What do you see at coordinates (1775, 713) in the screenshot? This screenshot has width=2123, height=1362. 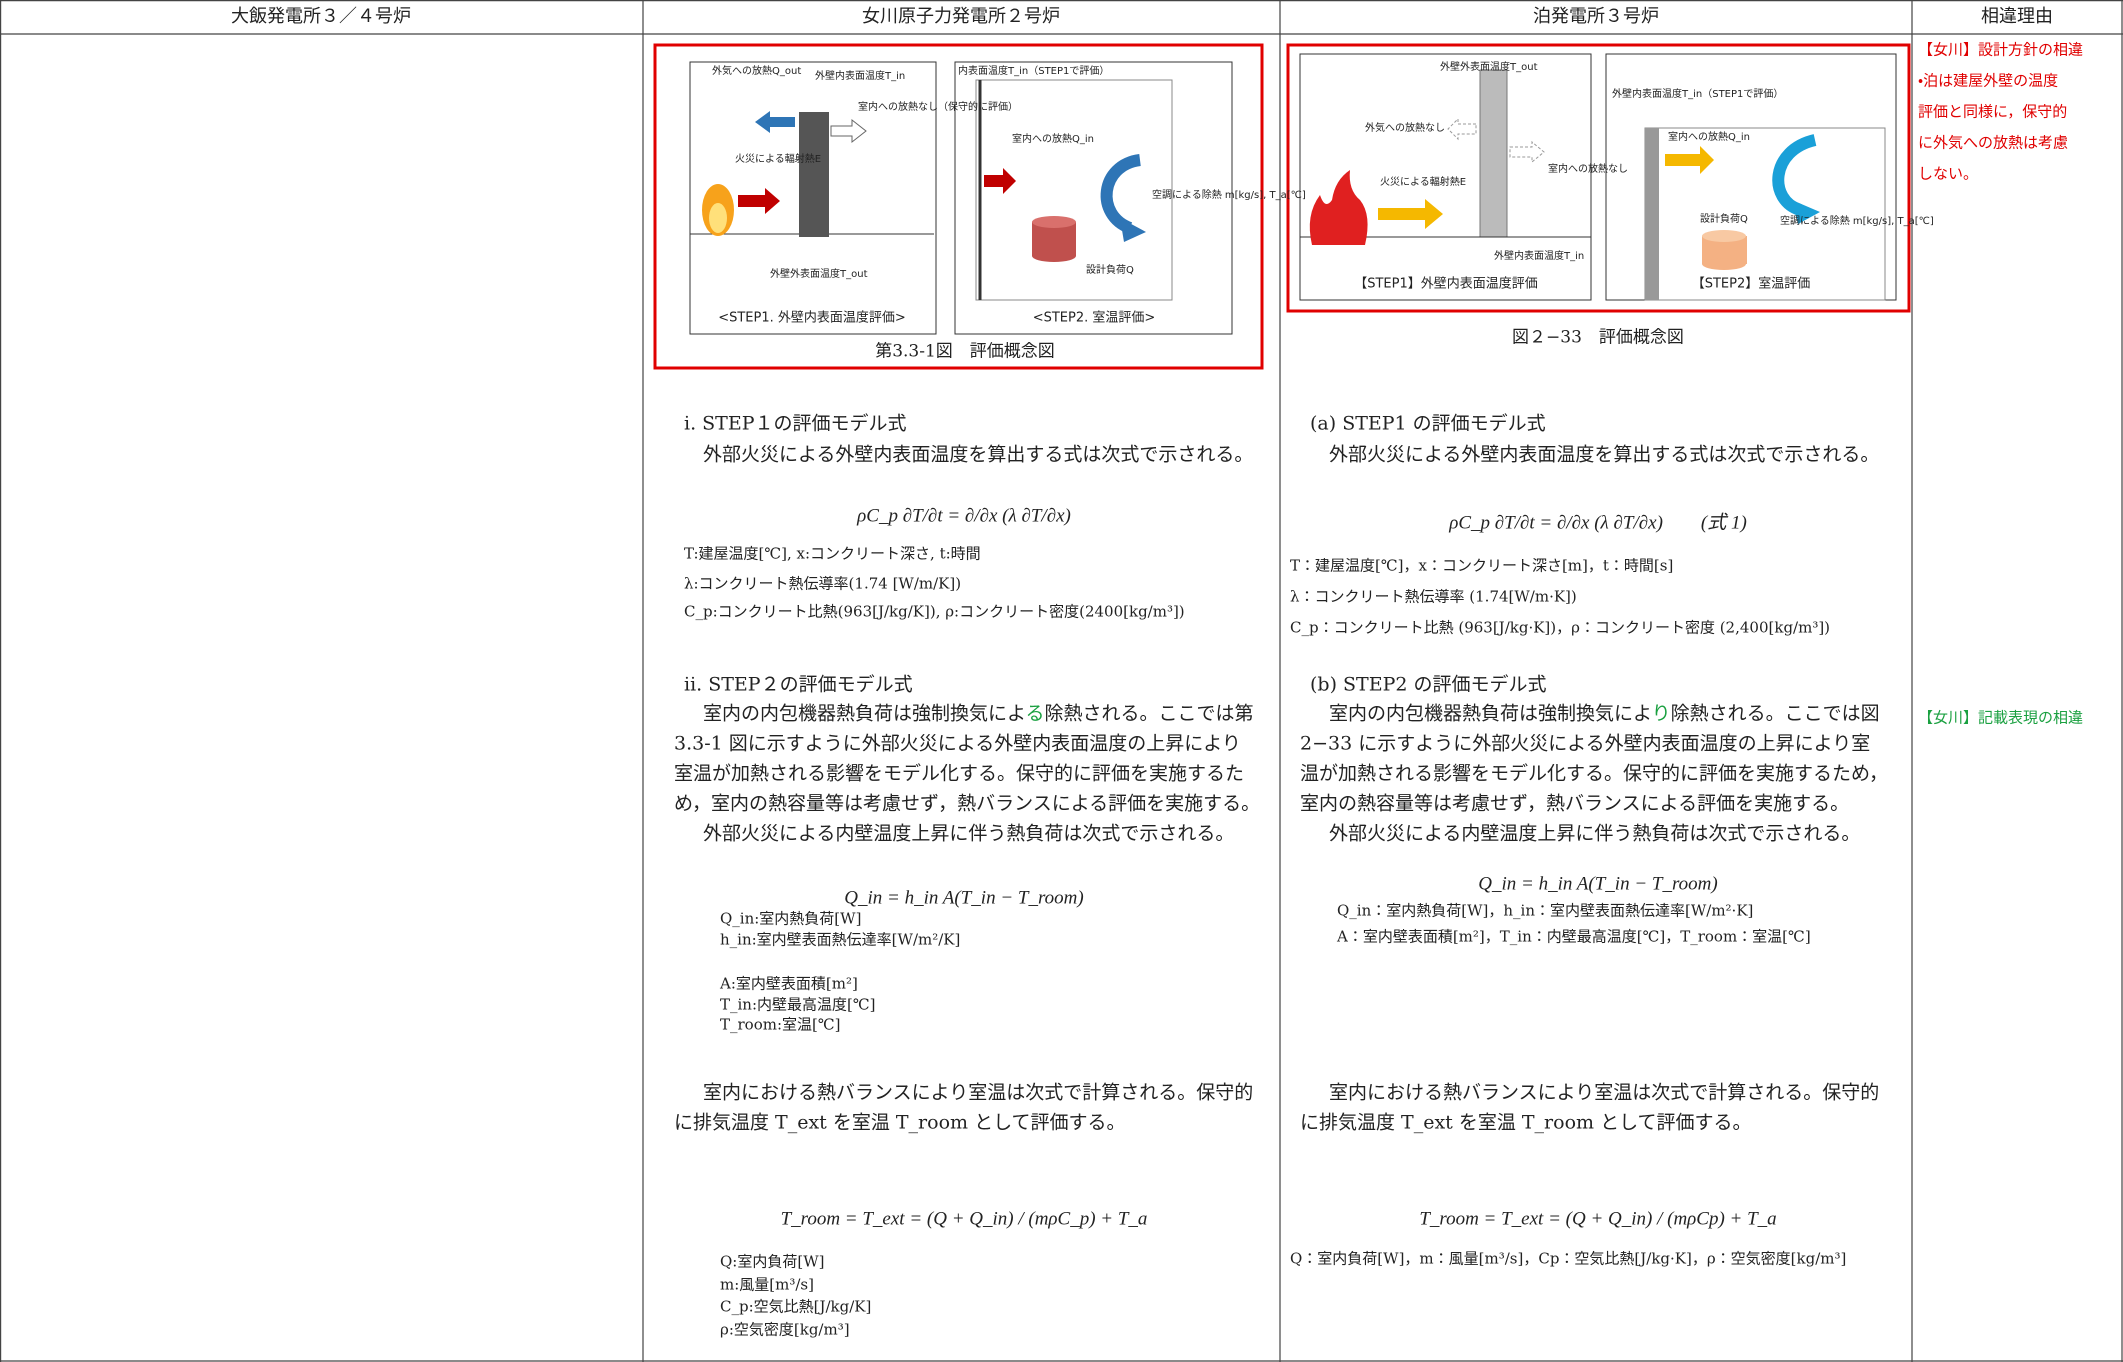 I see `text-run: 除熱される。ここでは図` at bounding box center [1775, 713].